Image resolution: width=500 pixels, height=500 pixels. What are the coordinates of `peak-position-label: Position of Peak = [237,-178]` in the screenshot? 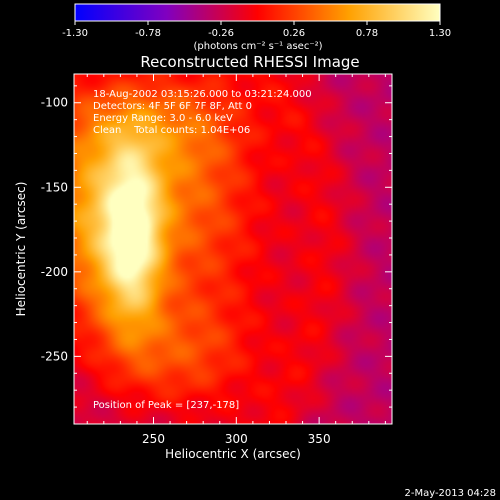 It's located at (166, 405).